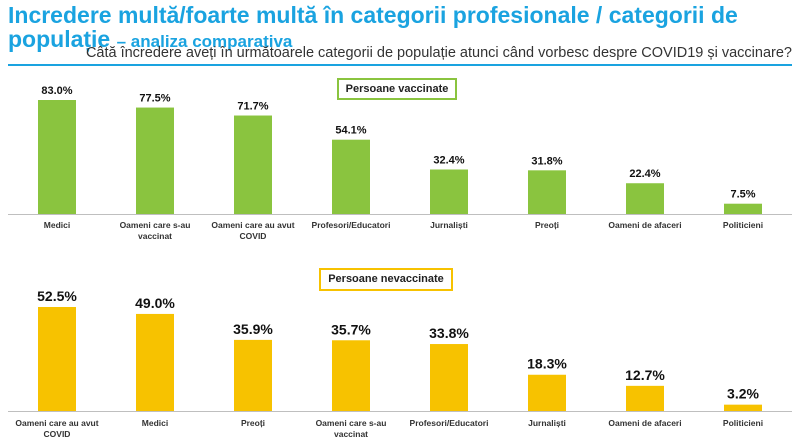 The height and width of the screenshot is (442, 800). I want to click on data-label: 31.8%, so click(546, 161).